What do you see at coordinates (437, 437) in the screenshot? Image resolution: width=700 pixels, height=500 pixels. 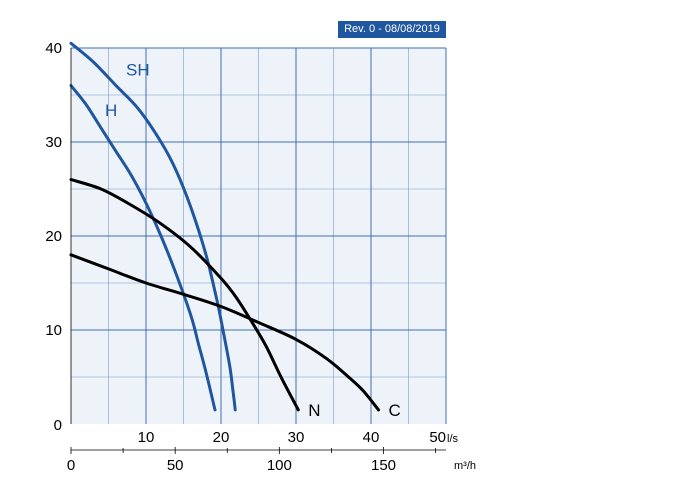 I see `x-tick-label: 50` at bounding box center [437, 437].